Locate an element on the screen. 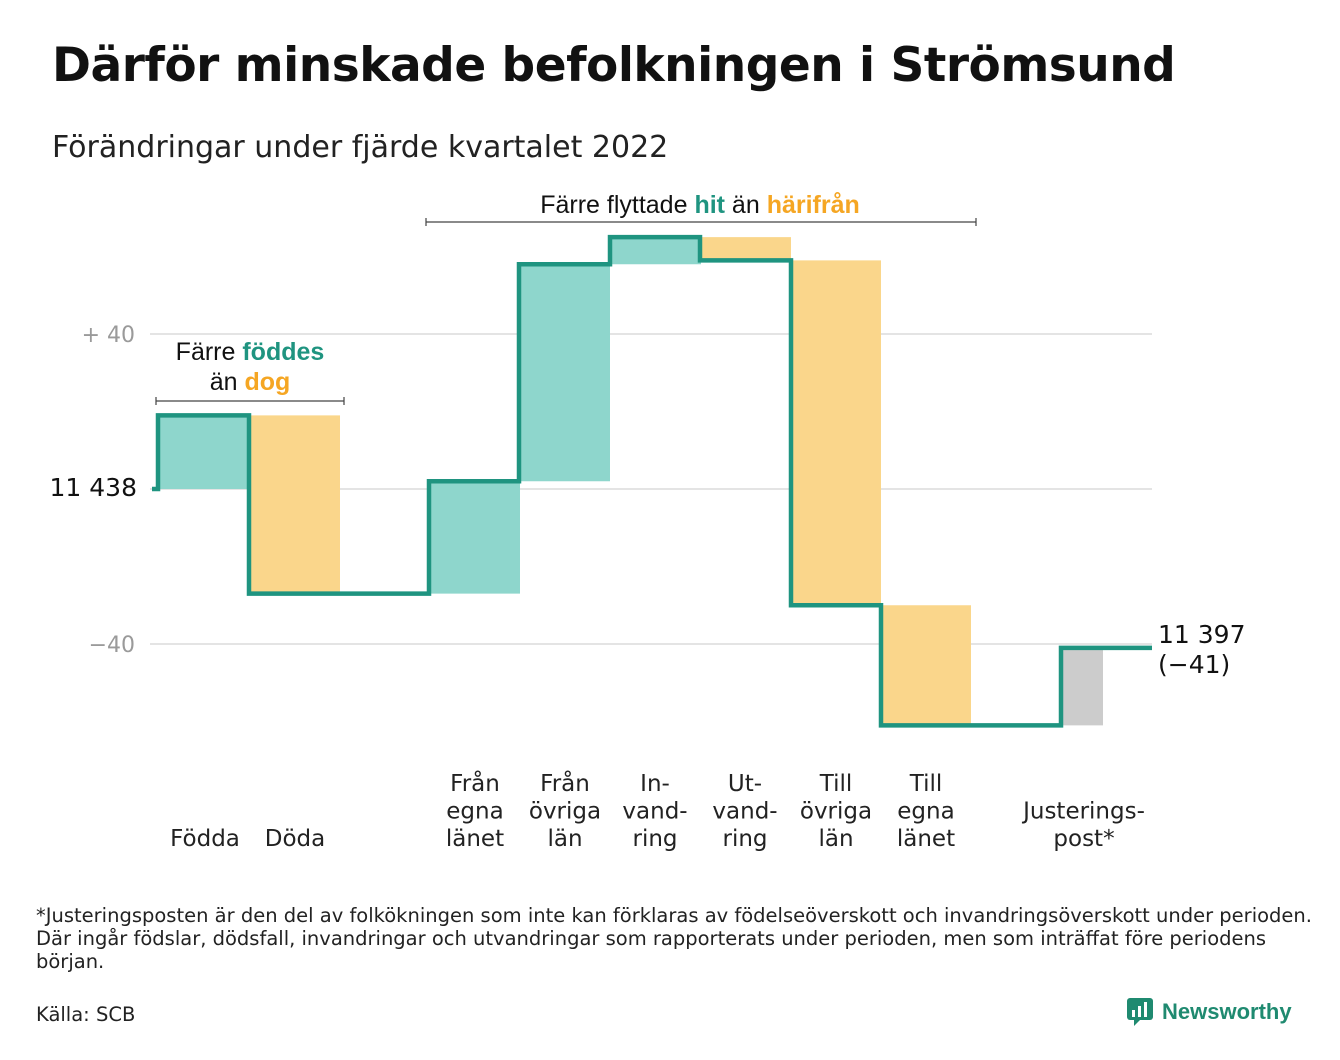 The height and width of the screenshot is (1060, 1340). chart-subtitle: Förändringar under fjärde kvartalet 2022 is located at coordinates (360, 147).